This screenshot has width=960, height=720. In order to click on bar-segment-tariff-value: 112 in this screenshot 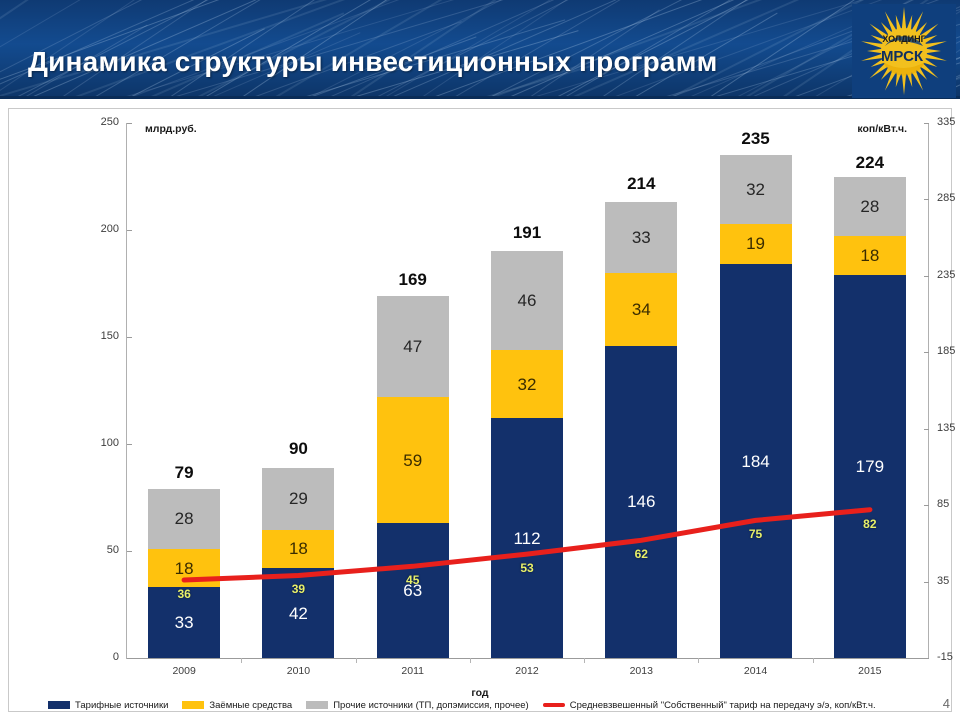, I will do `click(527, 538)`.